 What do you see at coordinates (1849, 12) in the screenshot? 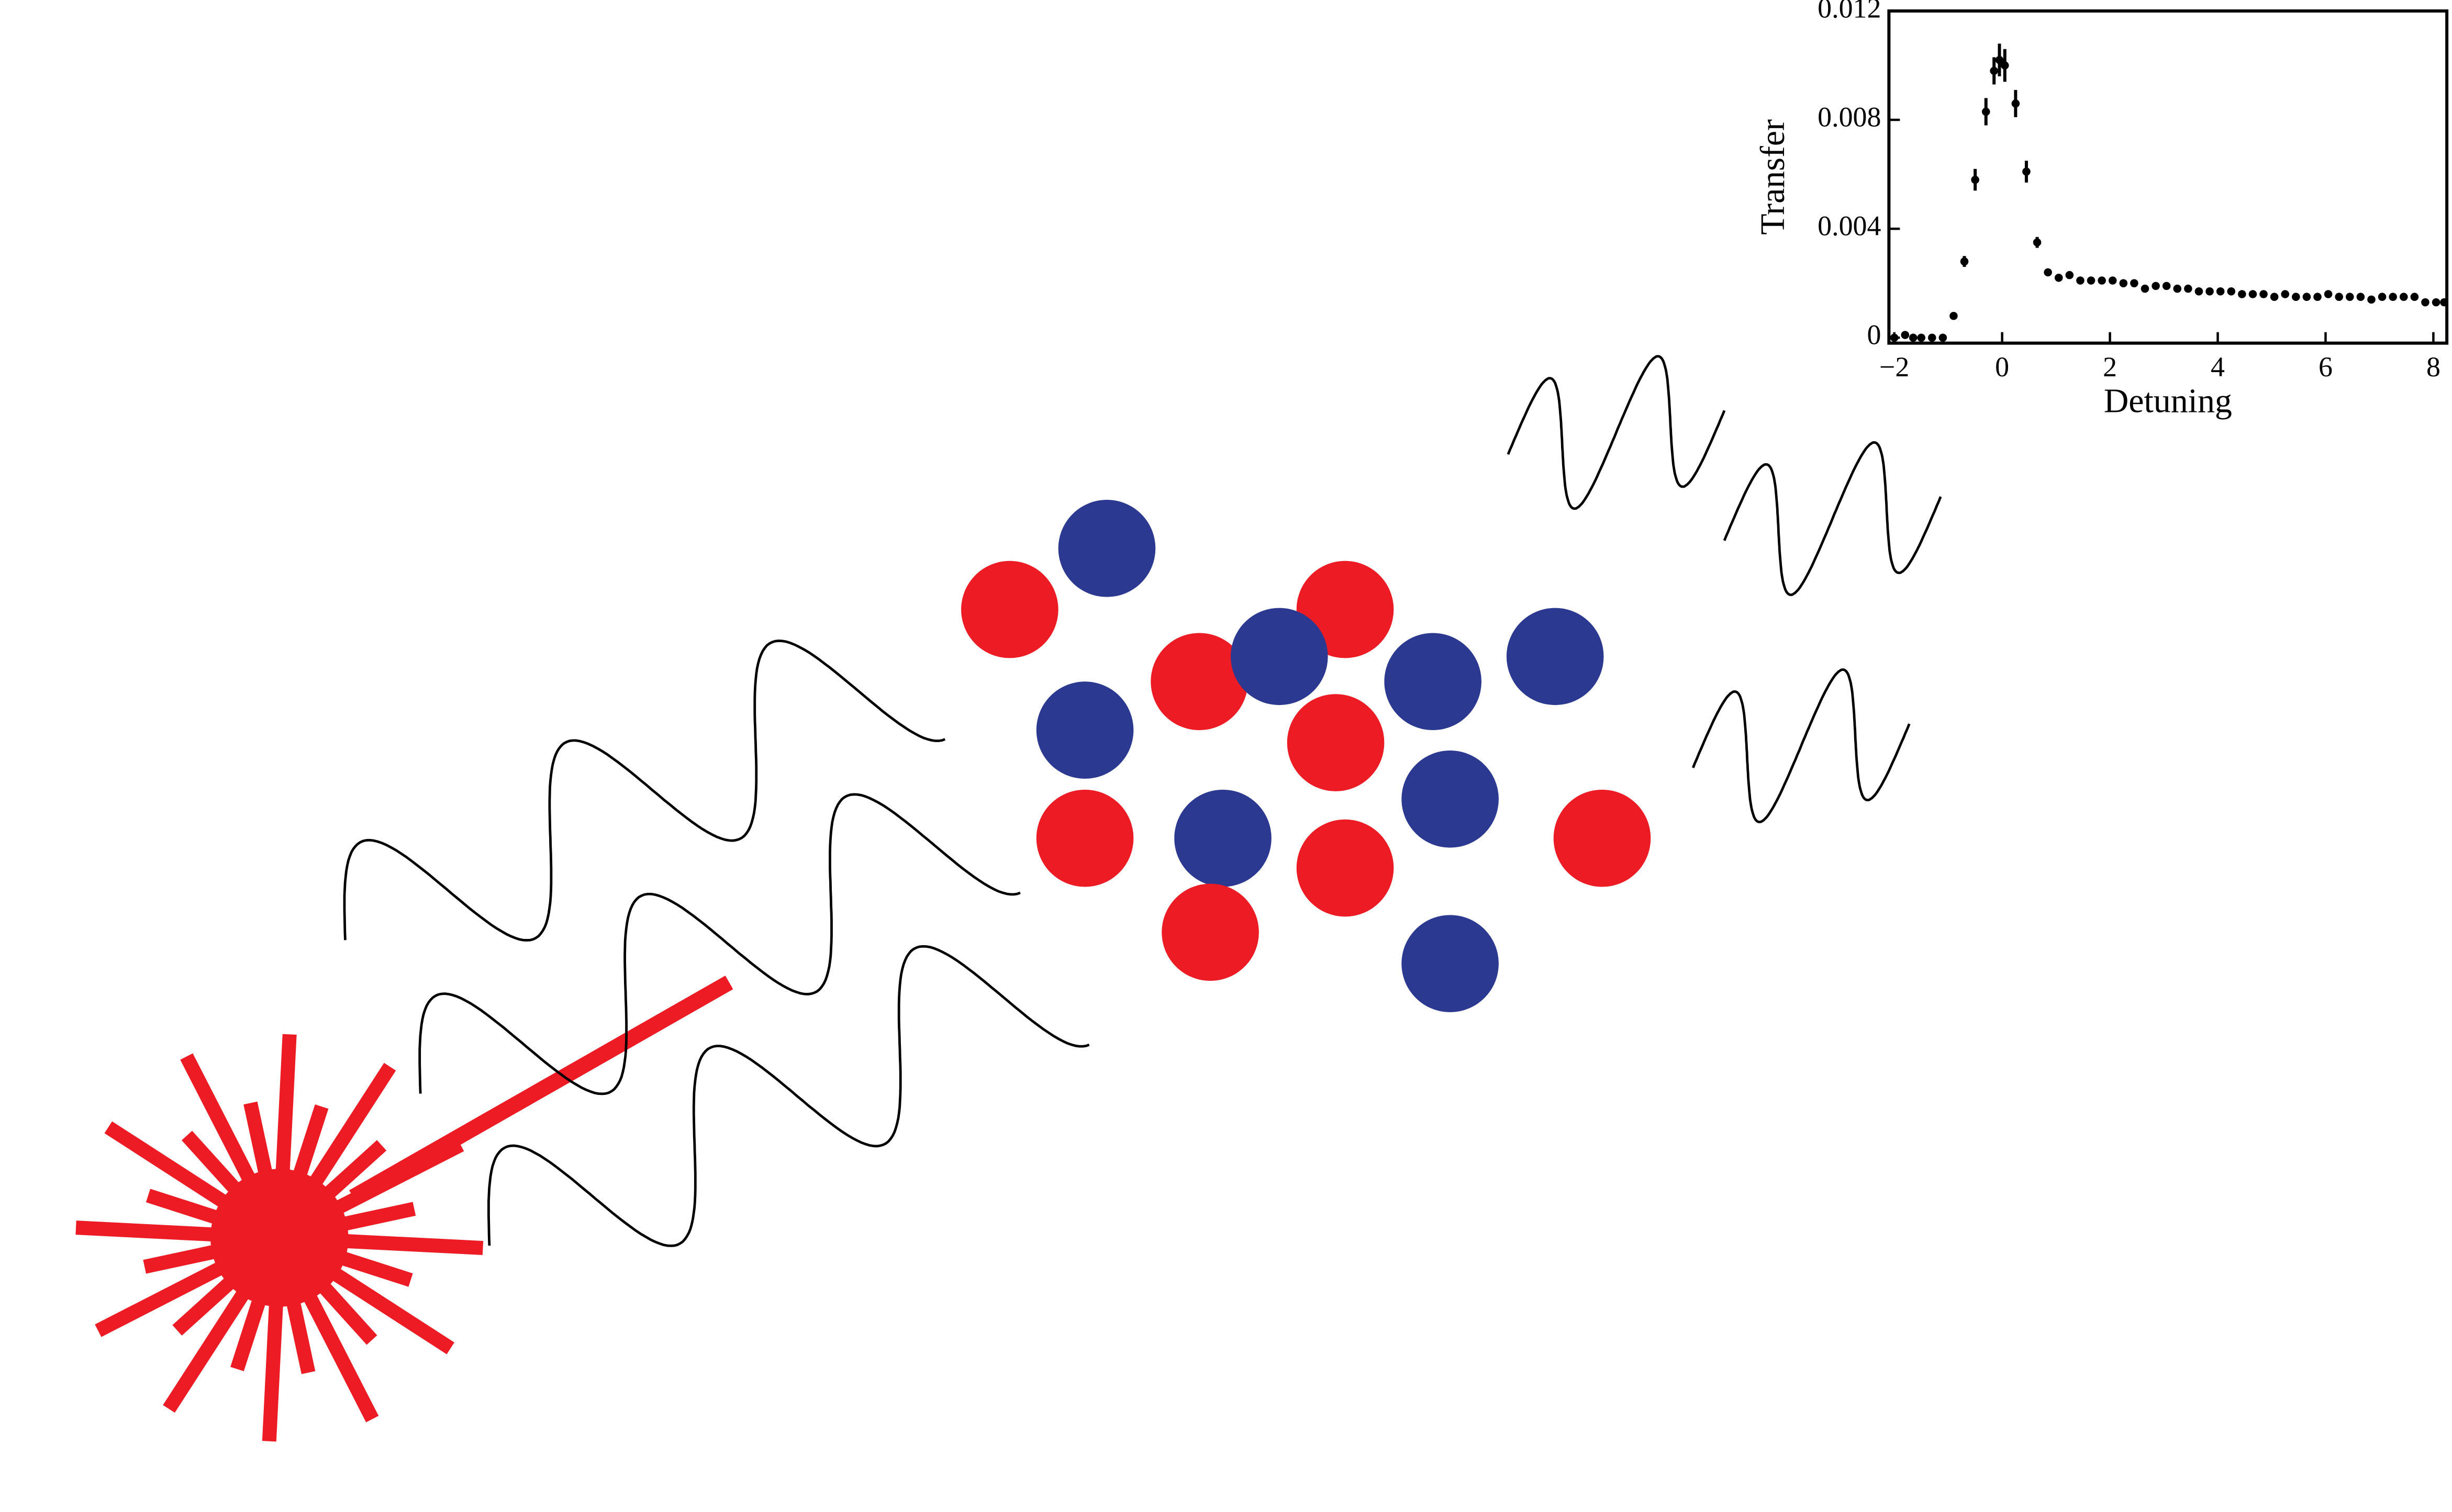
I see `y-tick-label: 0.012` at bounding box center [1849, 12].